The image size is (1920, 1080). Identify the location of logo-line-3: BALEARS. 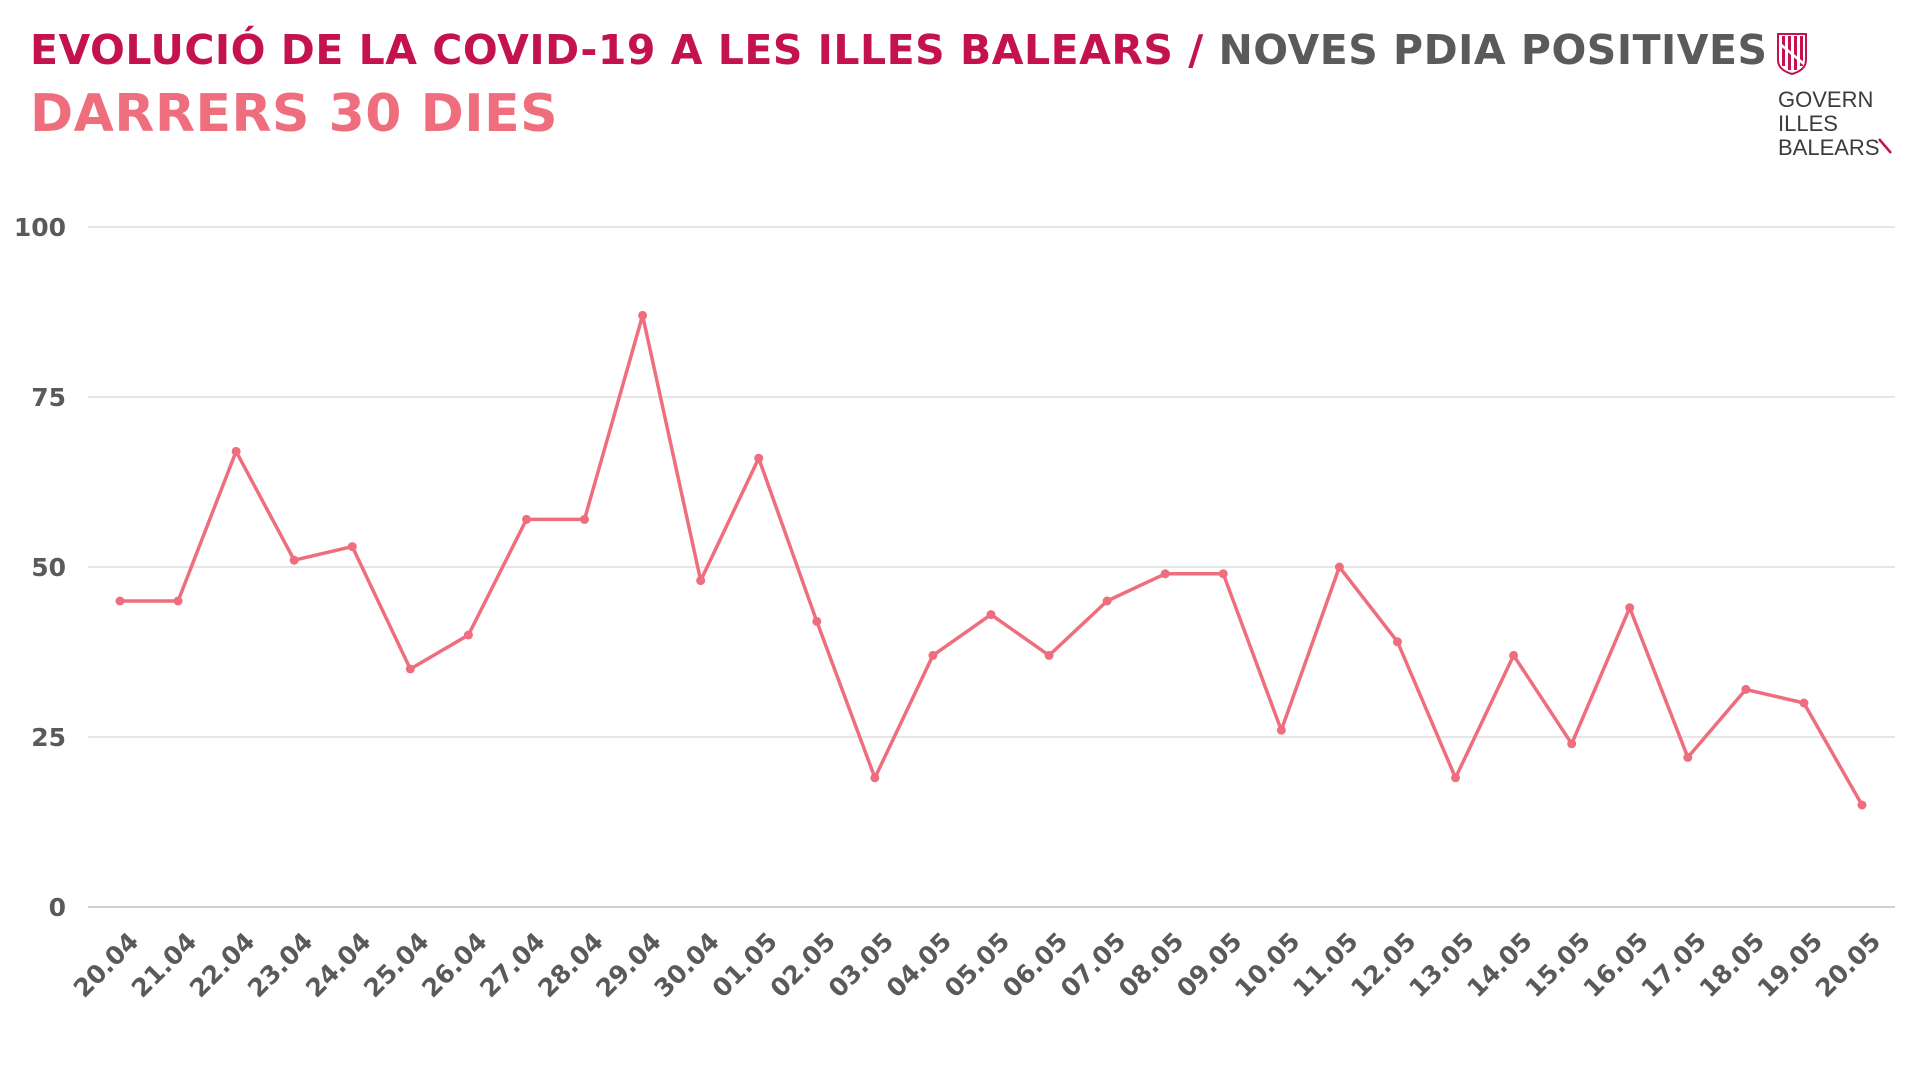
(1829, 147).